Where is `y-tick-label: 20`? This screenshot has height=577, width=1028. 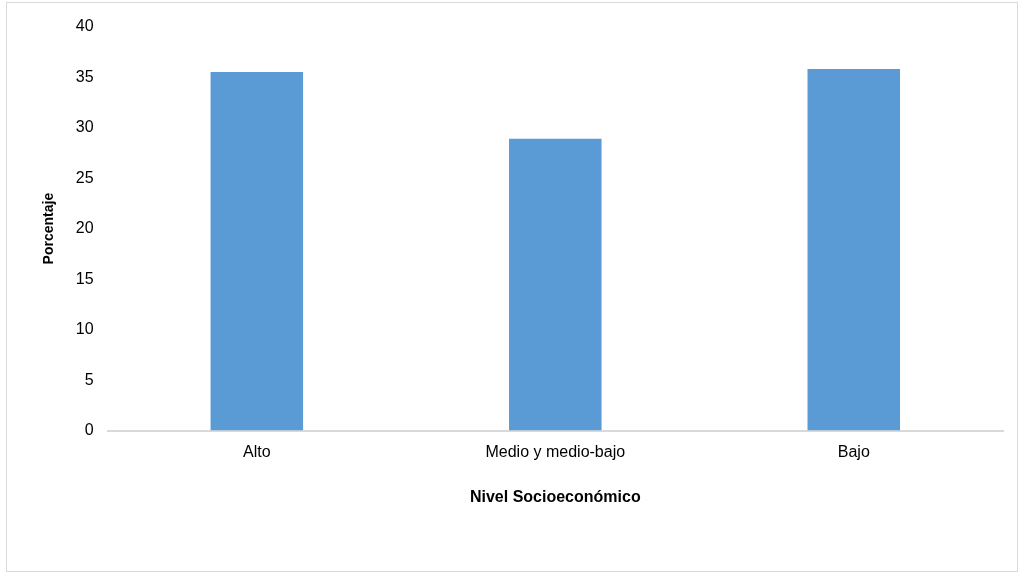 y-tick-label: 20 is located at coordinates (84, 228).